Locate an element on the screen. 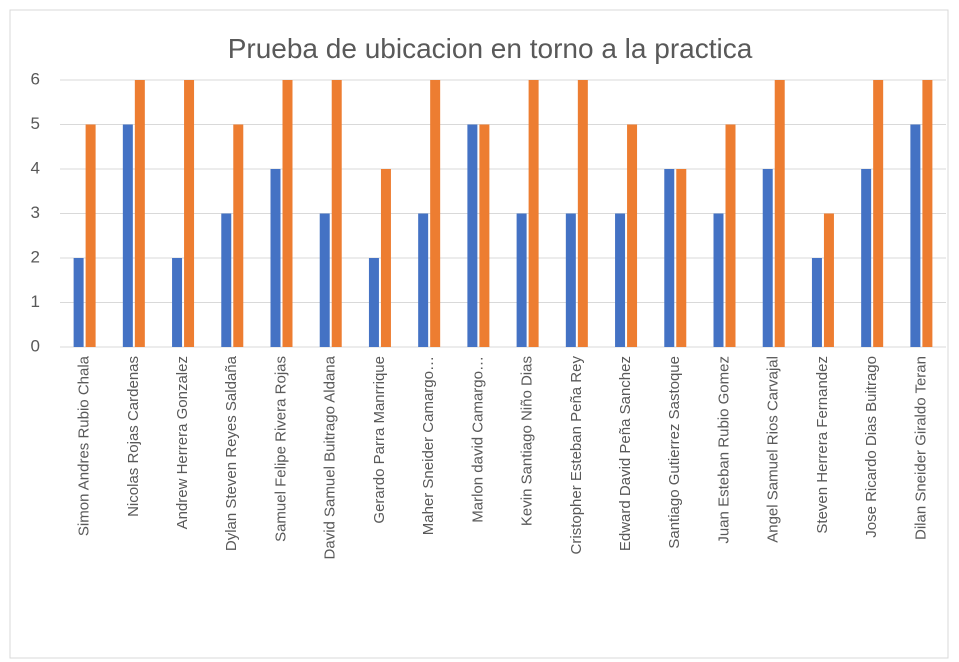  x-tick-label: Dylan Steven Reyes Saldaña is located at coordinates (231, 453).